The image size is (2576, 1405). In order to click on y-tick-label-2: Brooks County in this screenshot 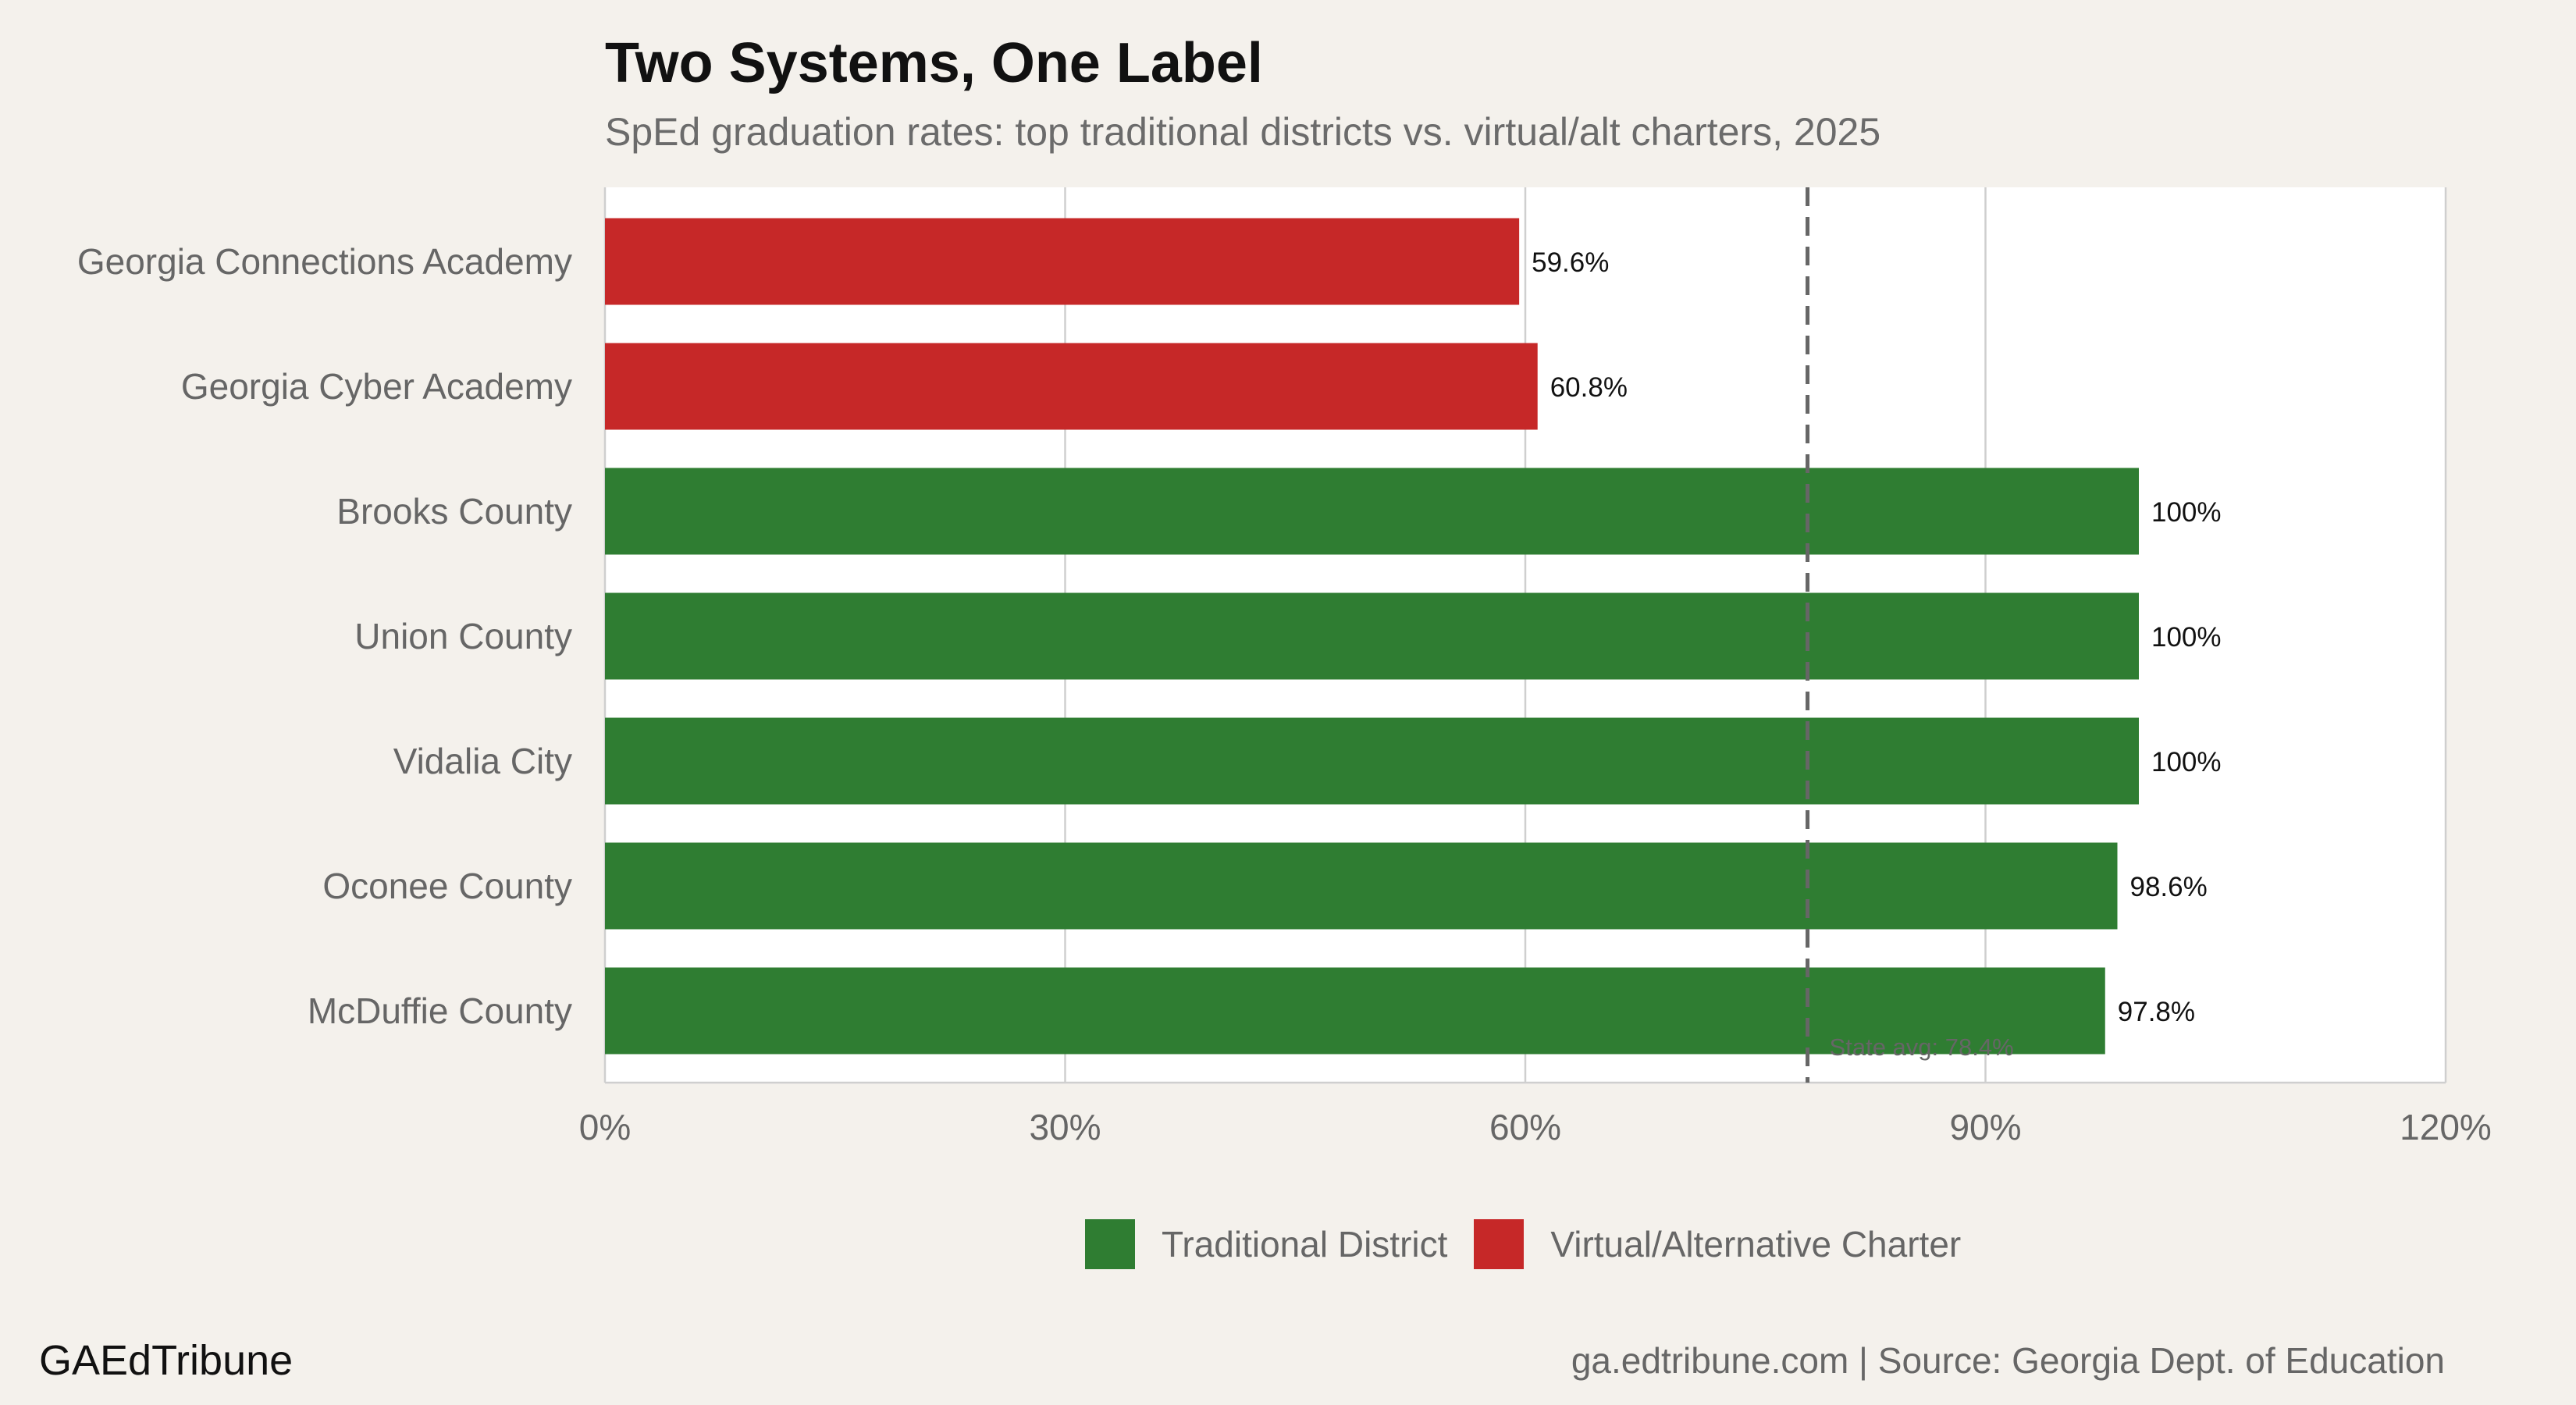, I will do `click(454, 512)`.